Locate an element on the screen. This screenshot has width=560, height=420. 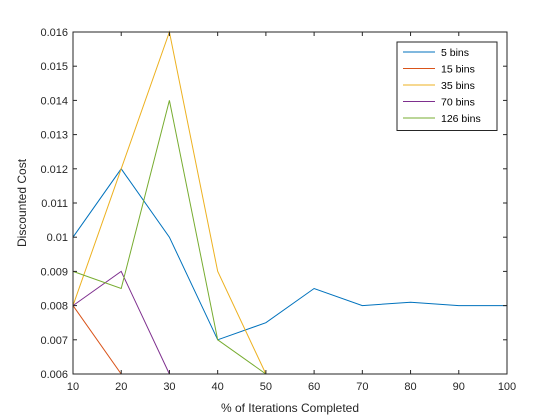
x-tick-label: 70 is located at coordinates (362, 387).